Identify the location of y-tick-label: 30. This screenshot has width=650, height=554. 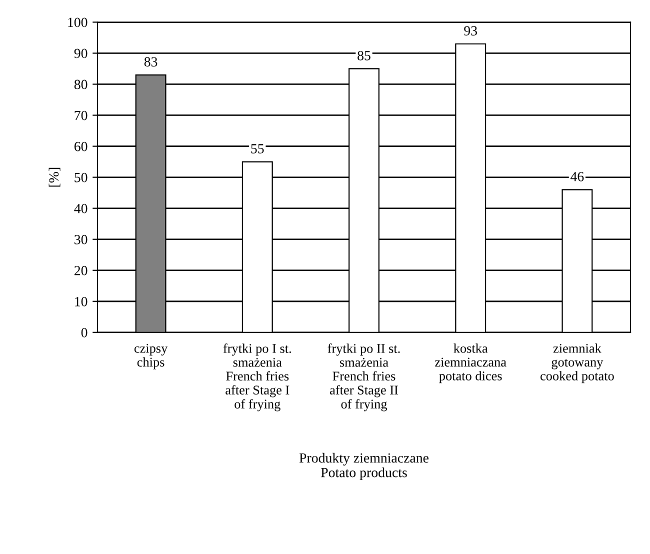
(81, 239).